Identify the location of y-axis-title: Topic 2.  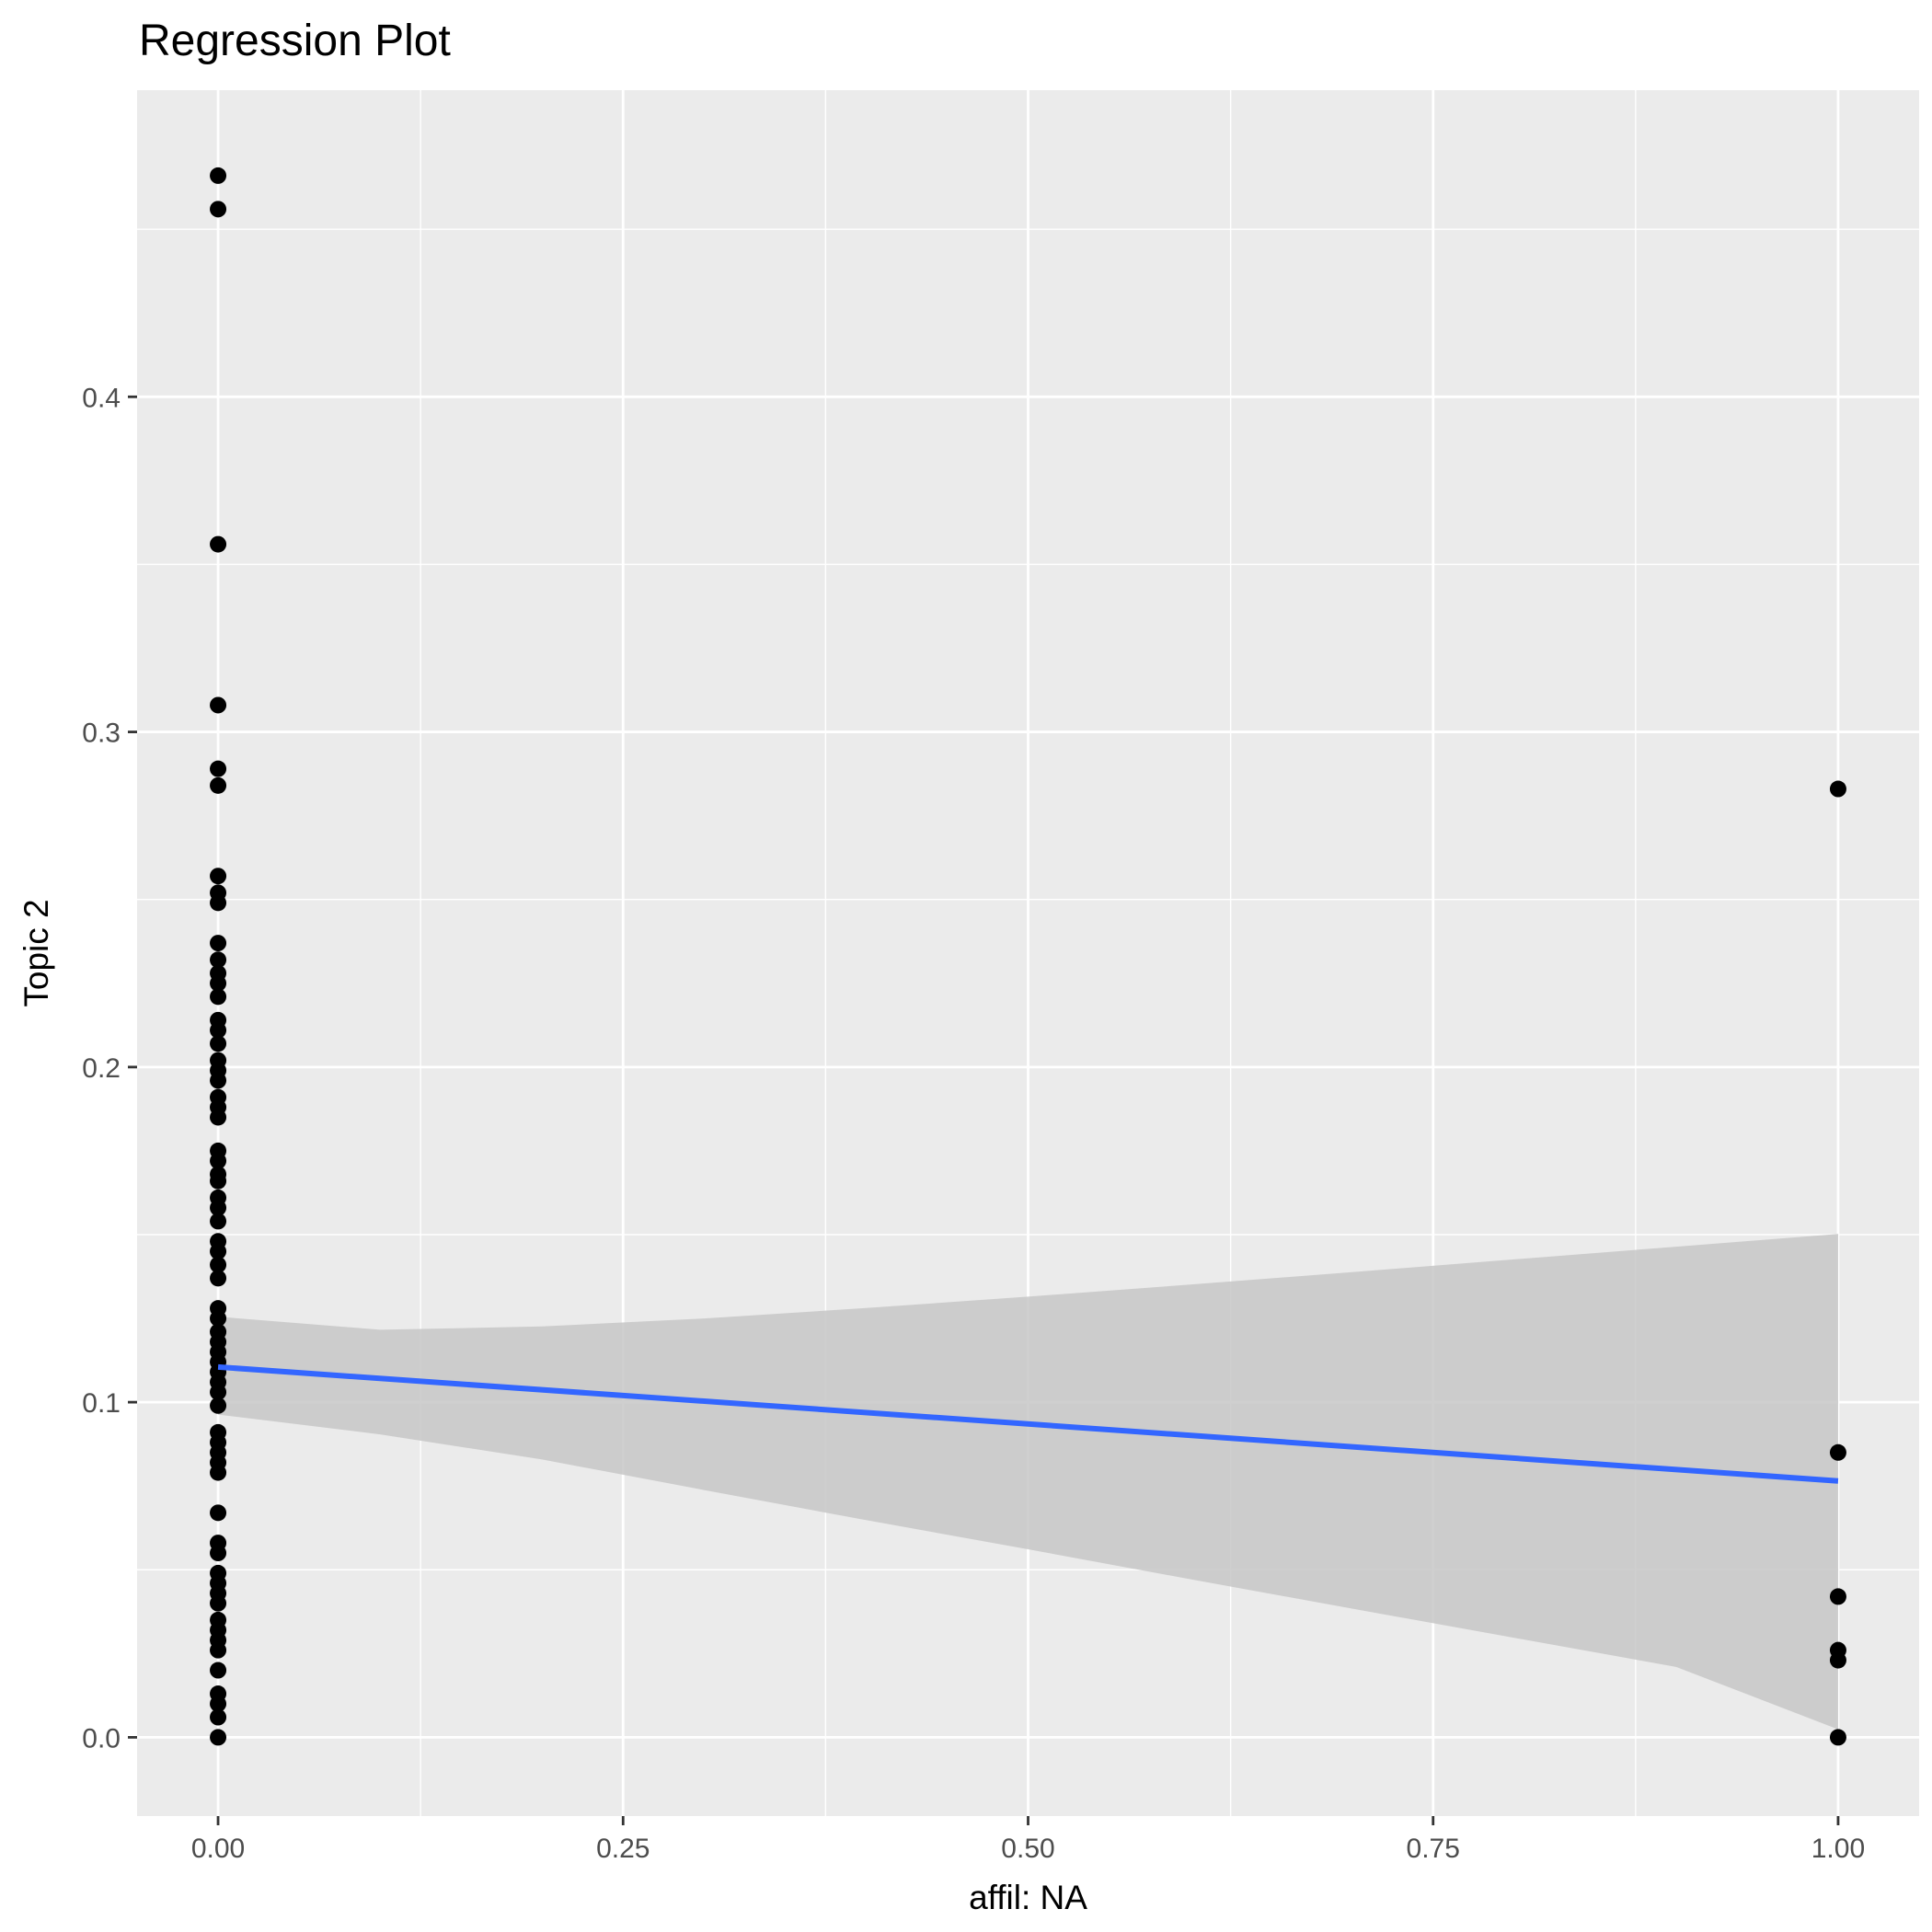
(36, 952).